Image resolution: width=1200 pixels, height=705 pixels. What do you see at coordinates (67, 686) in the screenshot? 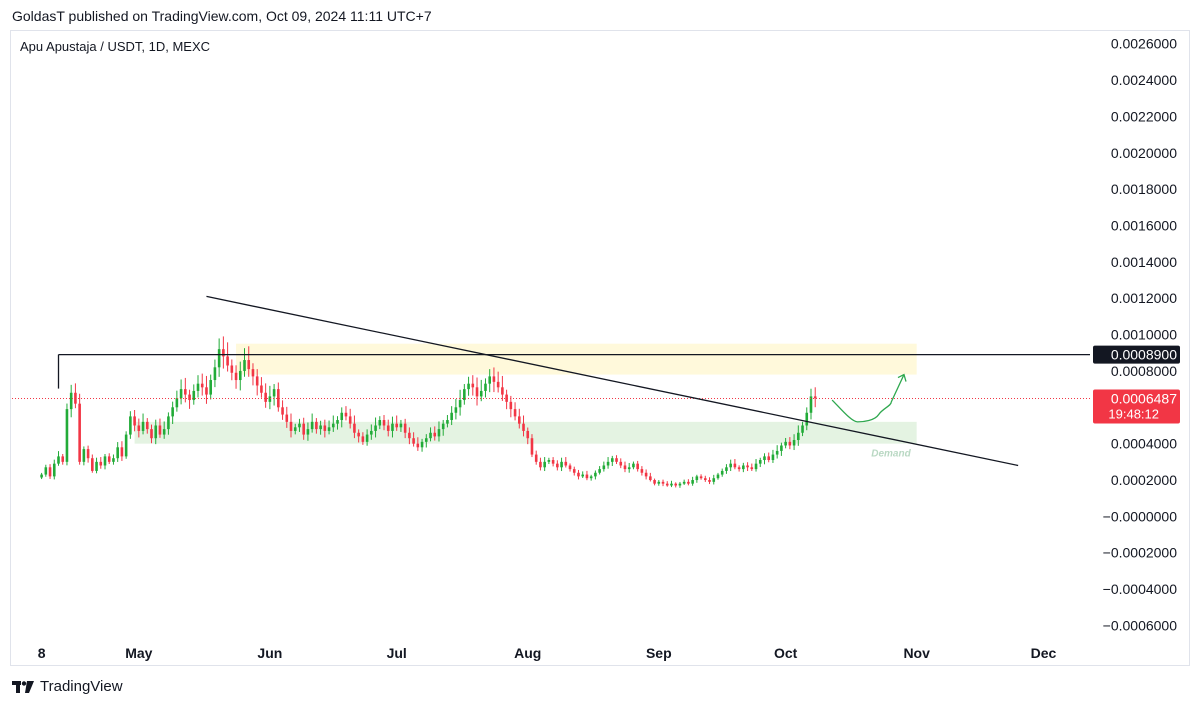
I see `footer-brand: TradingView` at bounding box center [67, 686].